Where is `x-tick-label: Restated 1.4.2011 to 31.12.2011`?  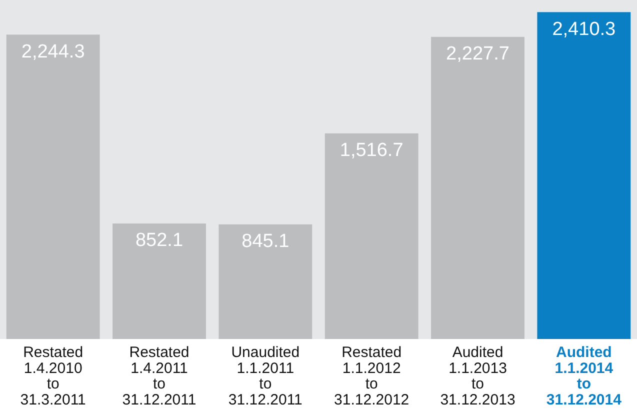
x-tick-label: Restated 1.4.2011 to 31.12.2011 is located at coordinates (159, 376).